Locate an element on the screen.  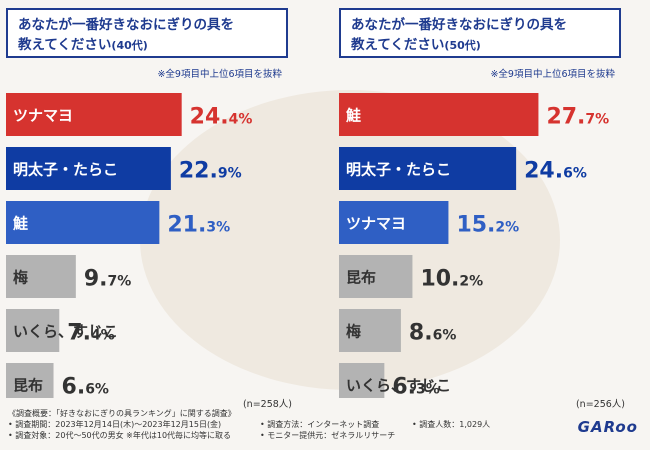
bar-group: 鮭 27.7% is located at coordinates (474, 114).